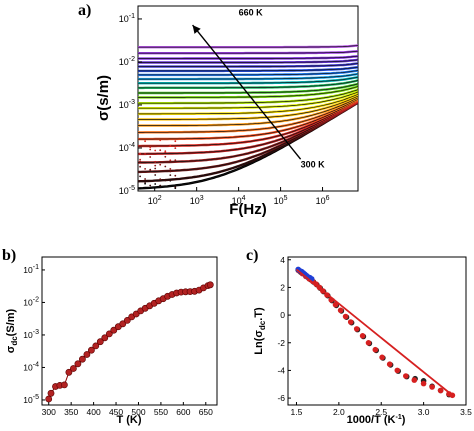 The image size is (474, 431). What do you see at coordinates (252, 255) in the screenshot?
I see `panel-c-label: c)` at bounding box center [252, 255].